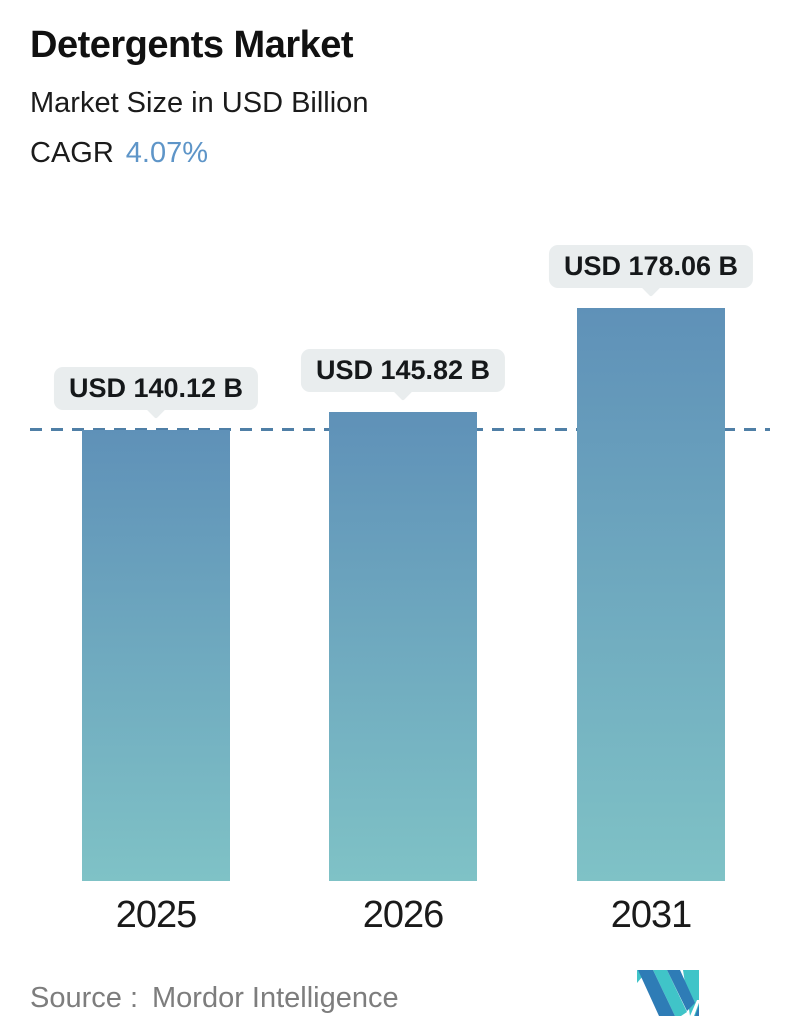 This screenshot has height=1034, width=796. Describe the element at coordinates (403, 370) in the screenshot. I see `value-bubble-2026: USD 145.82 B` at that location.